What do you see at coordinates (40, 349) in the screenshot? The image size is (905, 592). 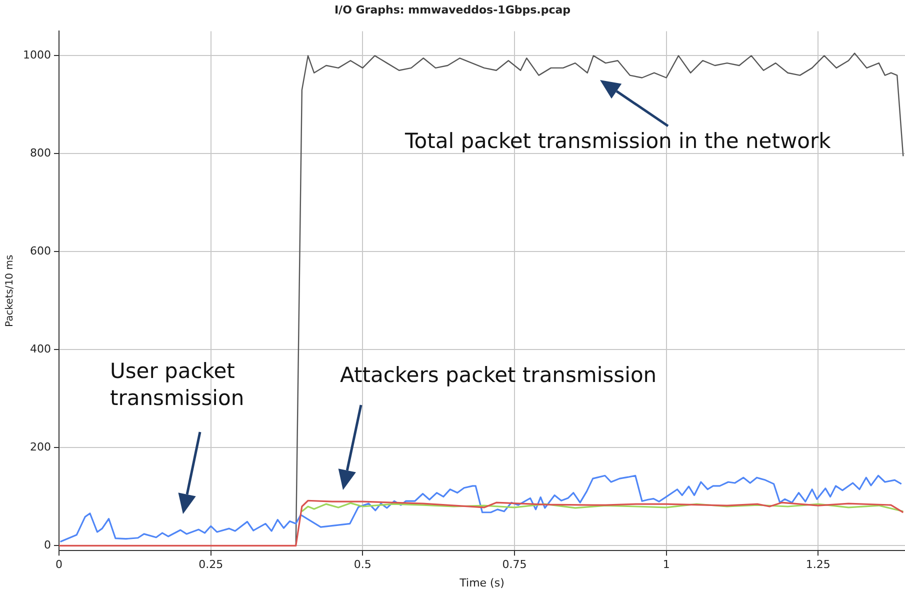 I see `y-tick-label: 400` at bounding box center [40, 349].